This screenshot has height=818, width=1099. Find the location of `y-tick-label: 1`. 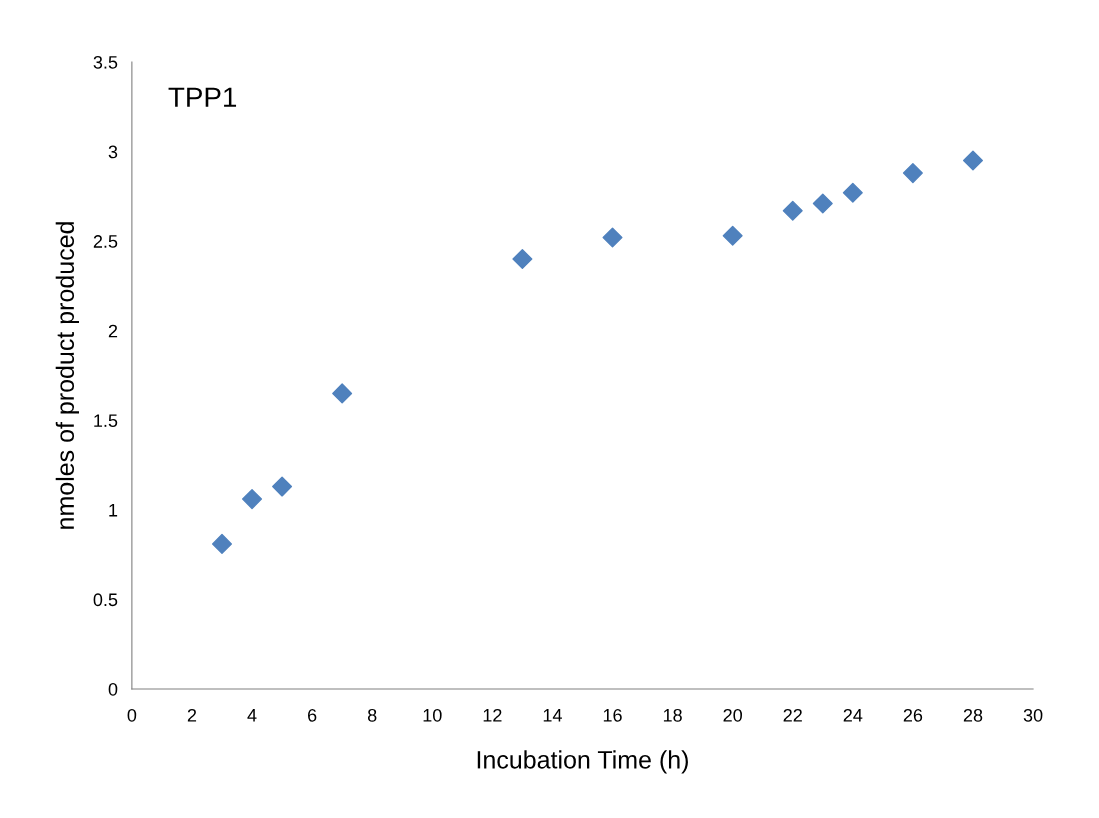

y-tick-label: 1 is located at coordinates (113, 510).